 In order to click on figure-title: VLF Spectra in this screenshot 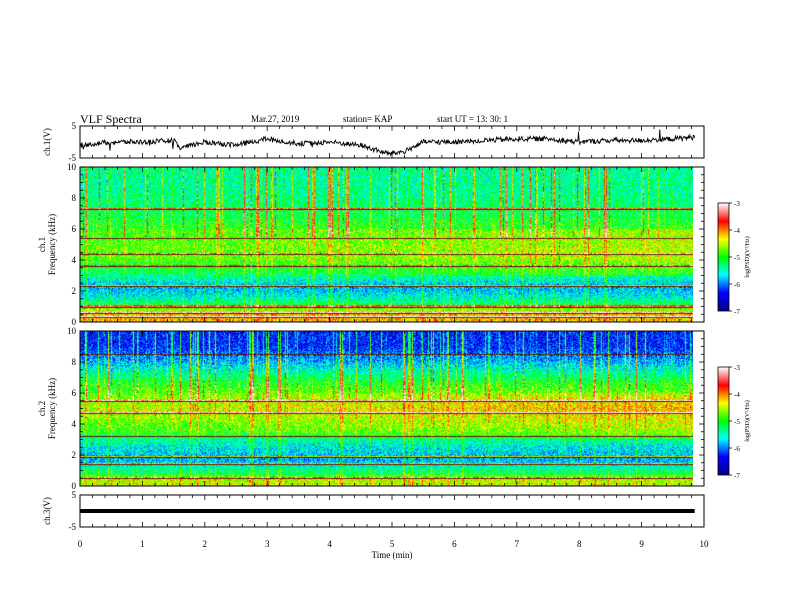, I will do `click(111, 119)`.